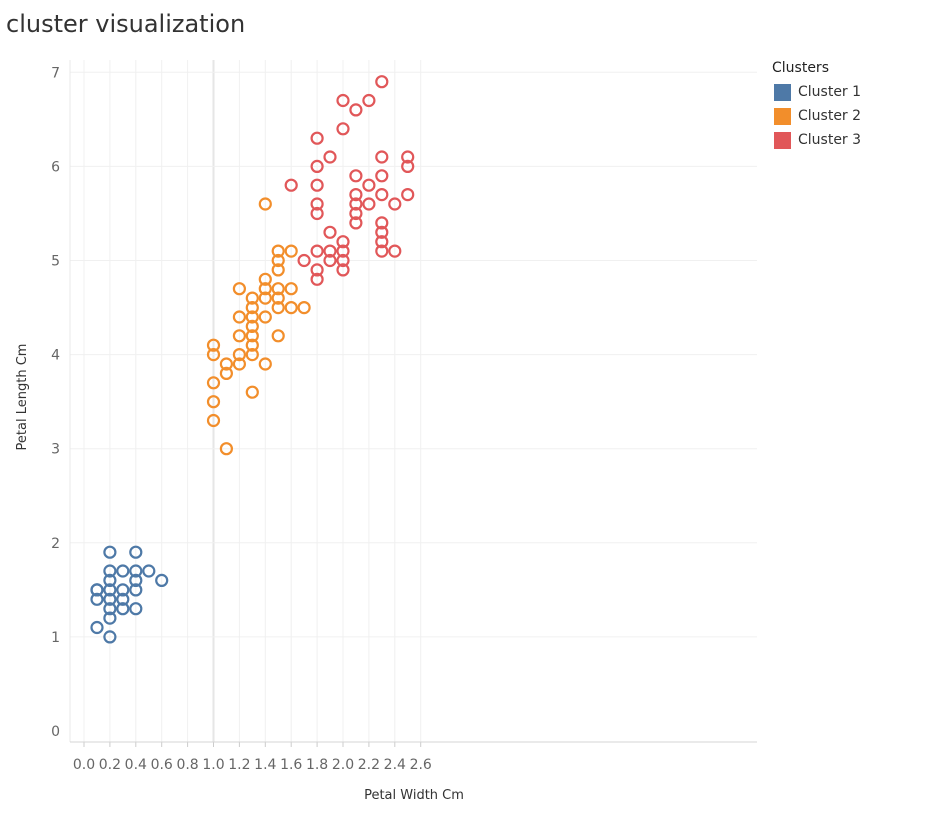  What do you see at coordinates (816, 140) in the screenshot?
I see `legend-item-cluster-3: Cluster 3` at bounding box center [816, 140].